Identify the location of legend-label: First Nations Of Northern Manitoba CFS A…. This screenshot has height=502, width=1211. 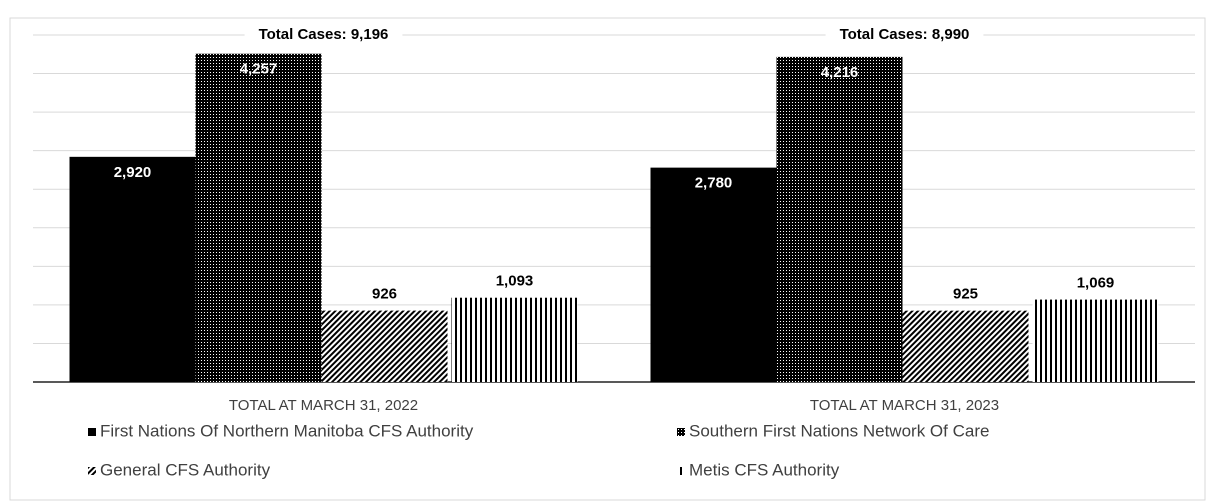
(287, 430).